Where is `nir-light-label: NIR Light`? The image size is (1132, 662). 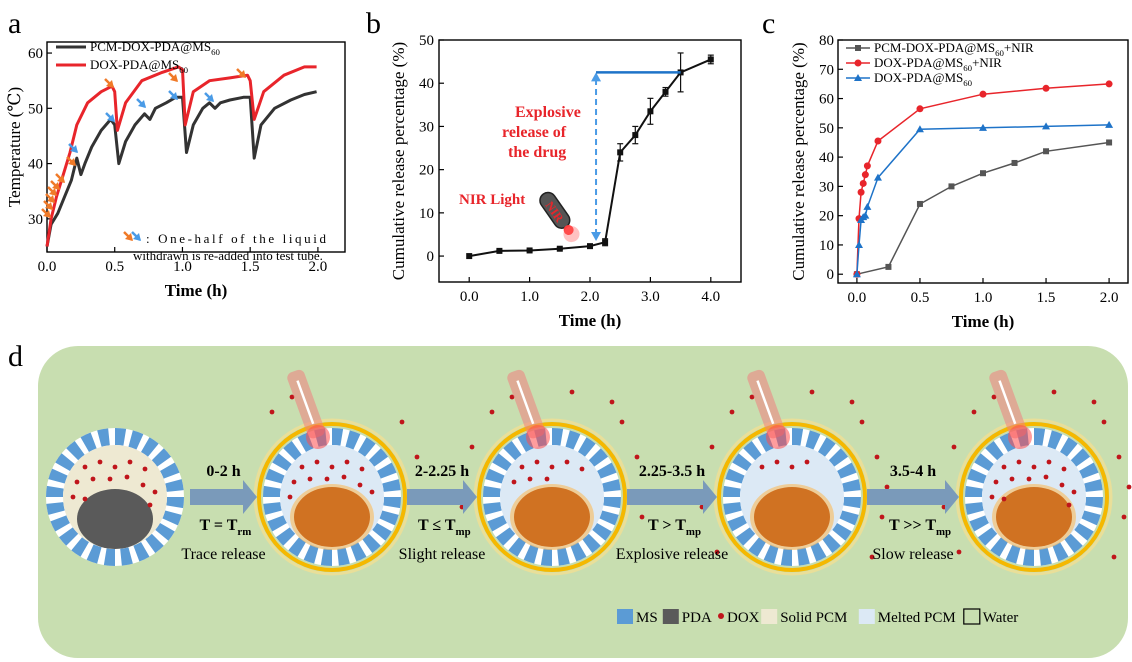
nir-light-label: NIR Light is located at coordinates (492, 200).